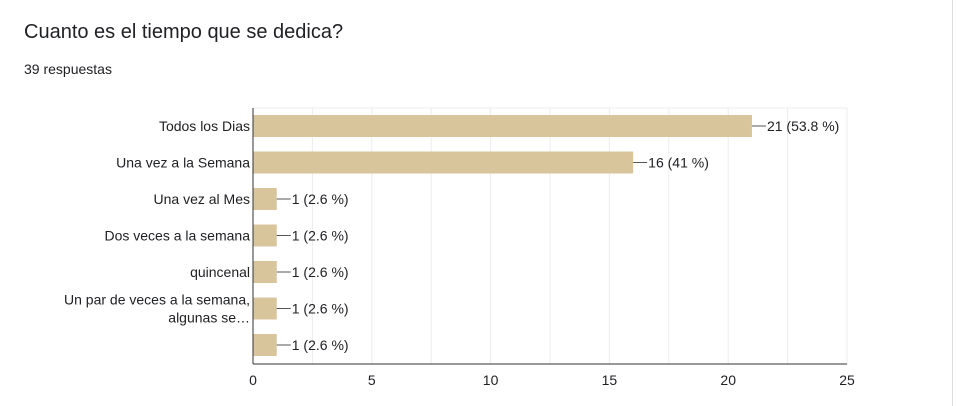 This screenshot has height=406, width=957. I want to click on x-tick-label: 15, so click(610, 380).